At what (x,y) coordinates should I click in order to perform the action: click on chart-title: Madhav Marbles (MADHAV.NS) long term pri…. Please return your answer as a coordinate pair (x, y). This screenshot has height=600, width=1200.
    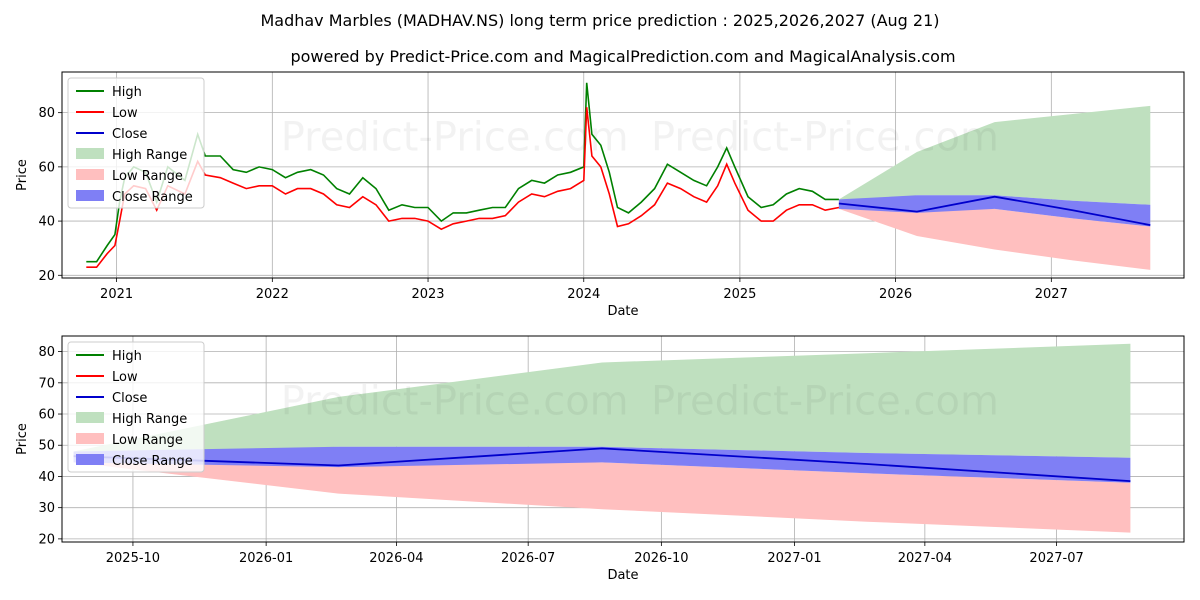
    Looking at the image, I should click on (599, 20).